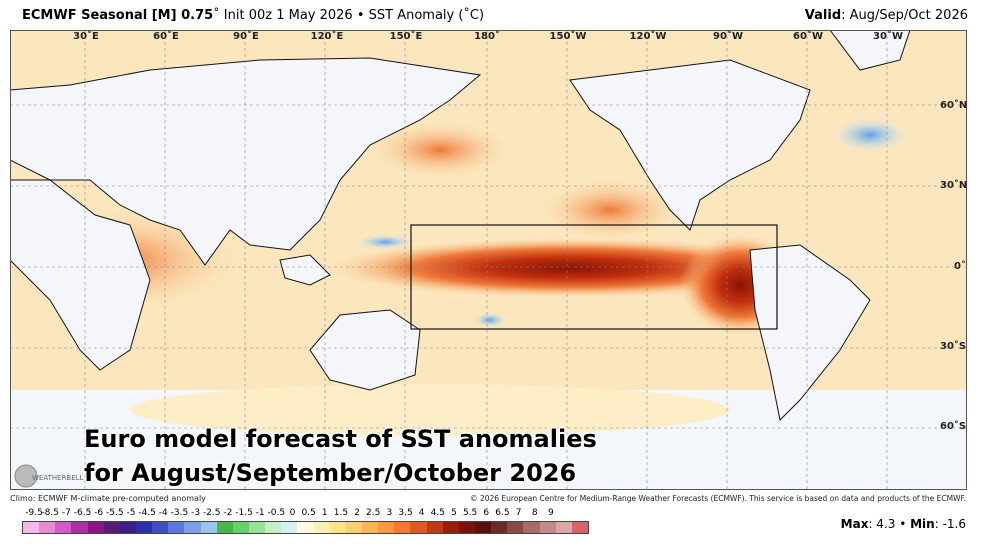 This screenshot has width=984, height=546. What do you see at coordinates (430, 410) in the screenshot?
I see `southern-pacific-band` at bounding box center [430, 410].